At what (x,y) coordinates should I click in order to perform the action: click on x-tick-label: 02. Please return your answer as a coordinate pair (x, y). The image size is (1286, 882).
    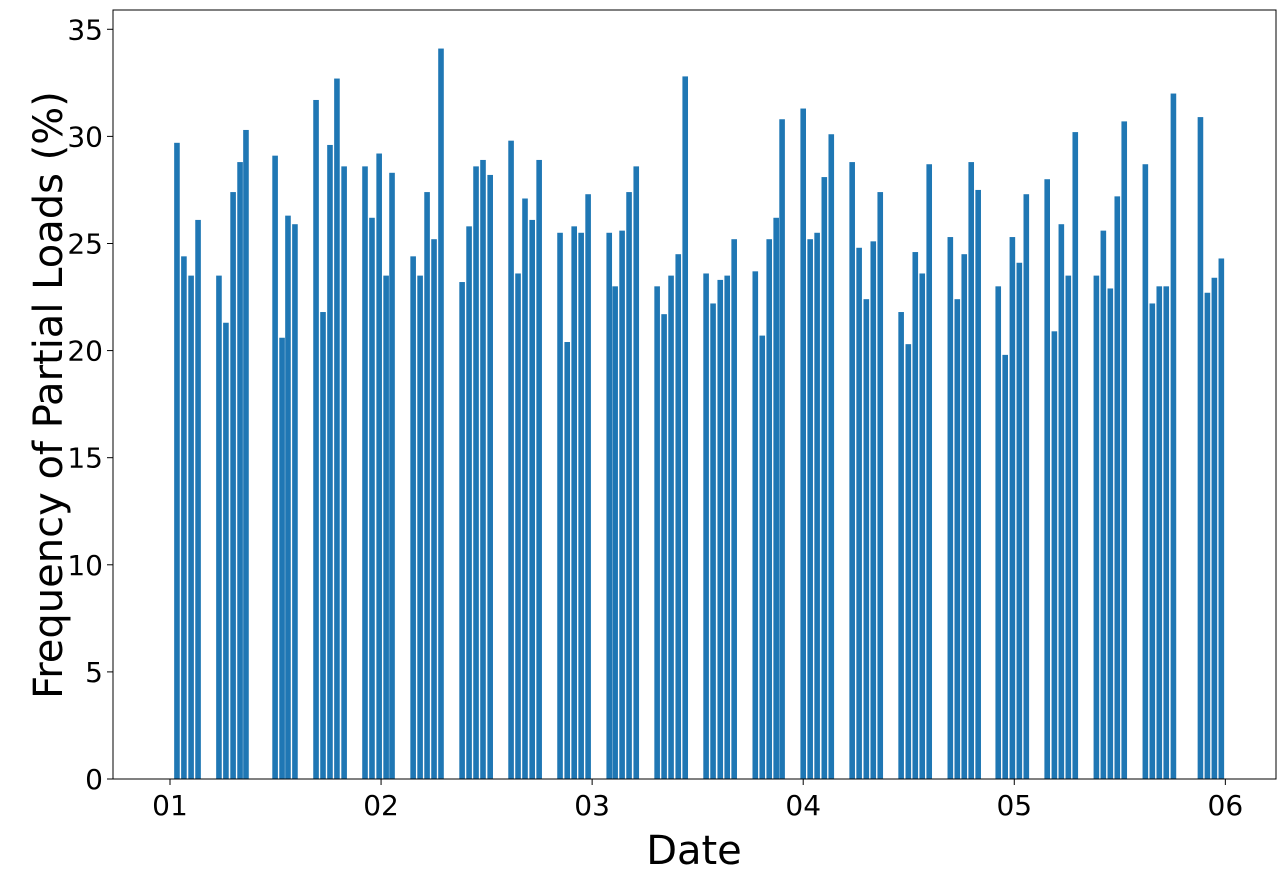
    Looking at the image, I should click on (381, 805).